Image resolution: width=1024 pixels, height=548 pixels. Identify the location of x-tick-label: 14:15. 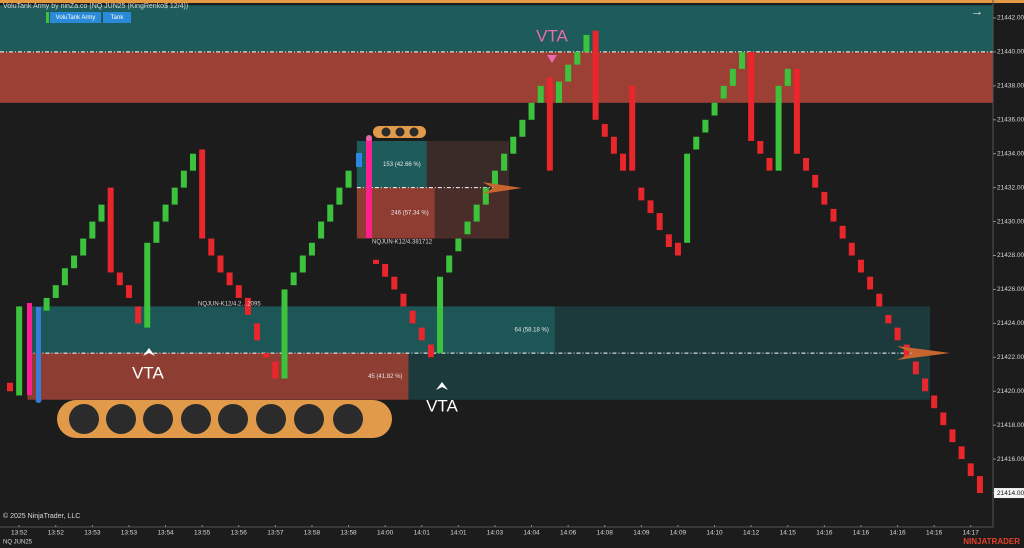
(788, 533).